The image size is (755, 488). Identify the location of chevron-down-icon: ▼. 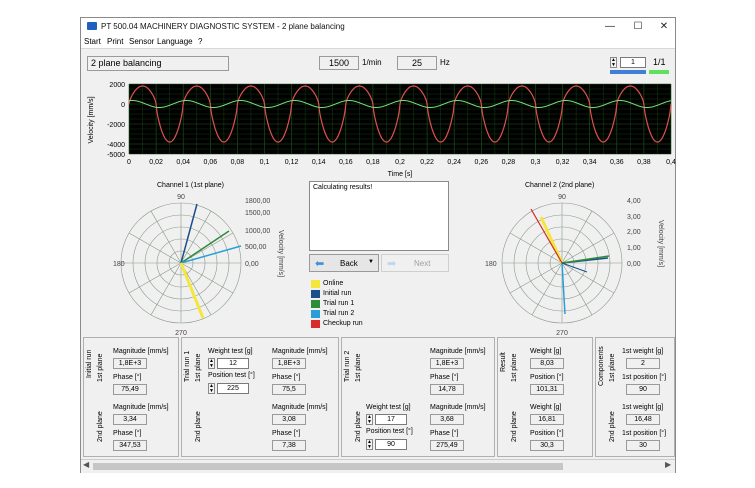
(371, 262).